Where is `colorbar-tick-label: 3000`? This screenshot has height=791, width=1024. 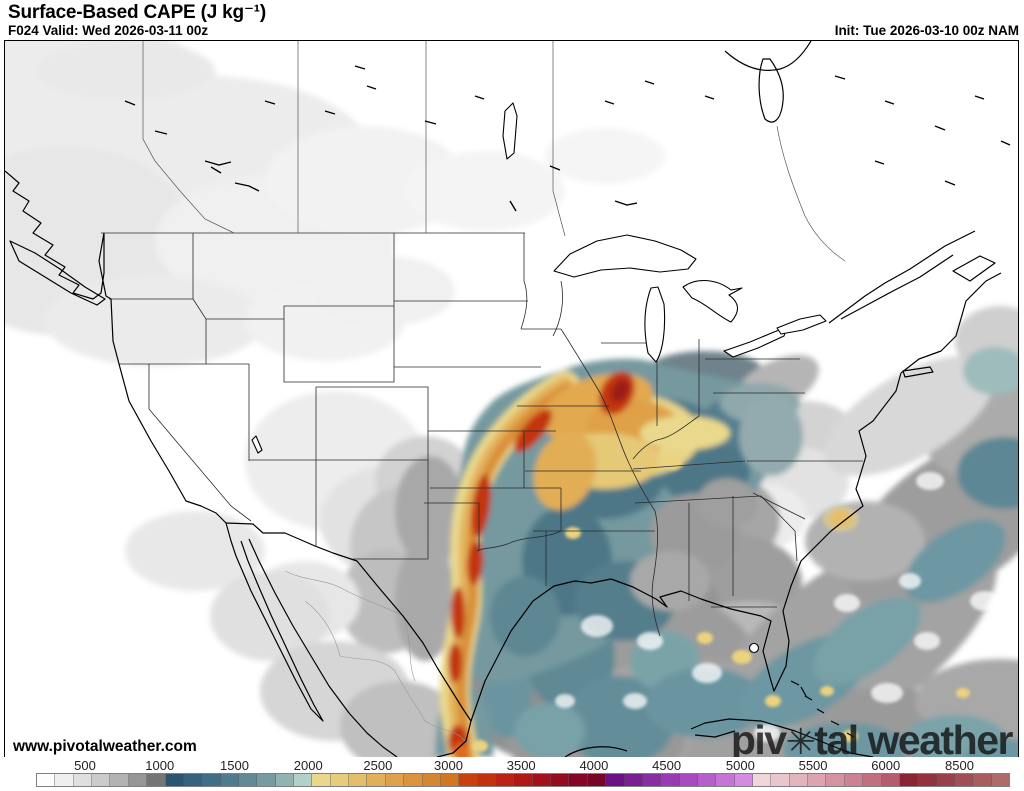 colorbar-tick-label: 3000 is located at coordinates (448, 765).